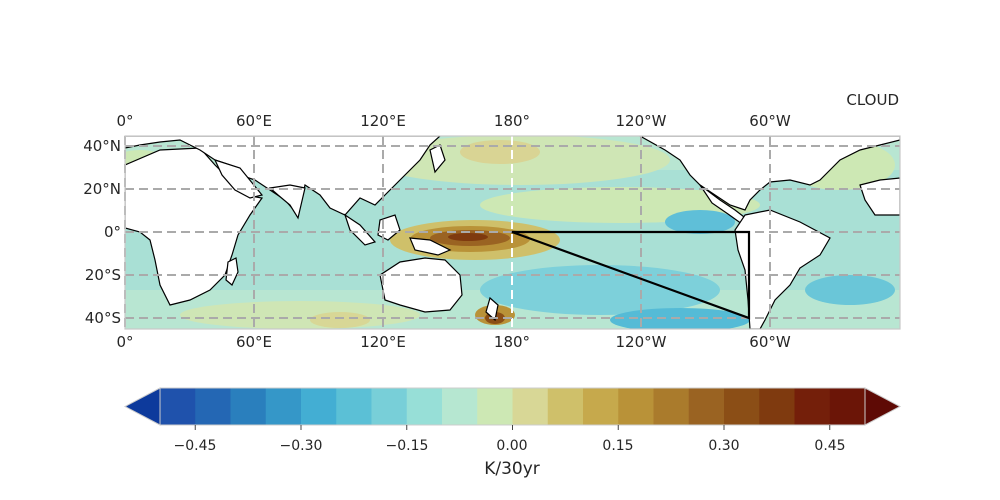 This screenshot has width=1000, height=500. Describe the element at coordinates (407, 446) in the screenshot. I see `colorbar-tick-label: −0.15` at that location.